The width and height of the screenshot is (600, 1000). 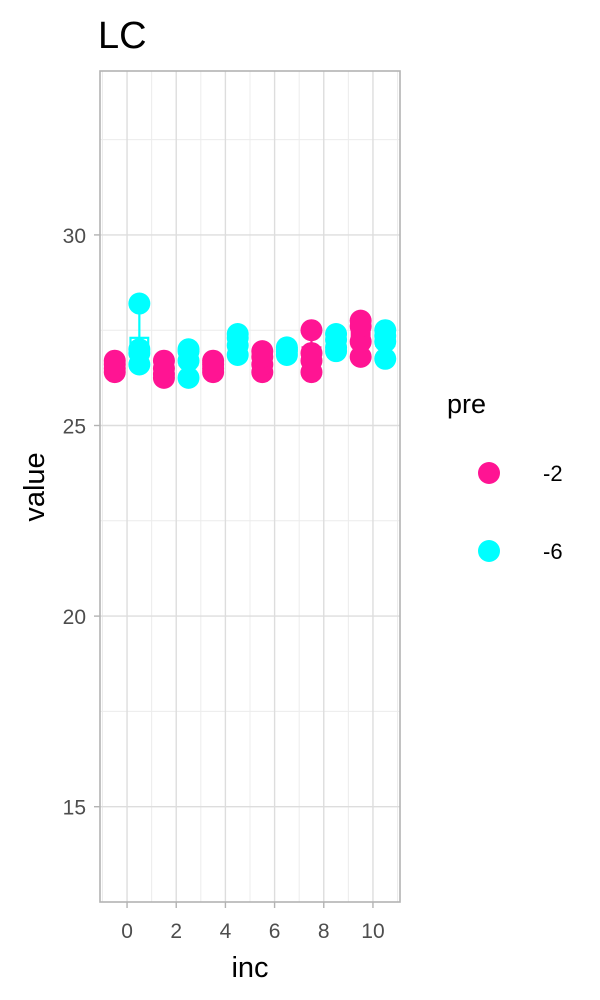 I want to click on x-tick-label: 10, so click(x=372, y=931).